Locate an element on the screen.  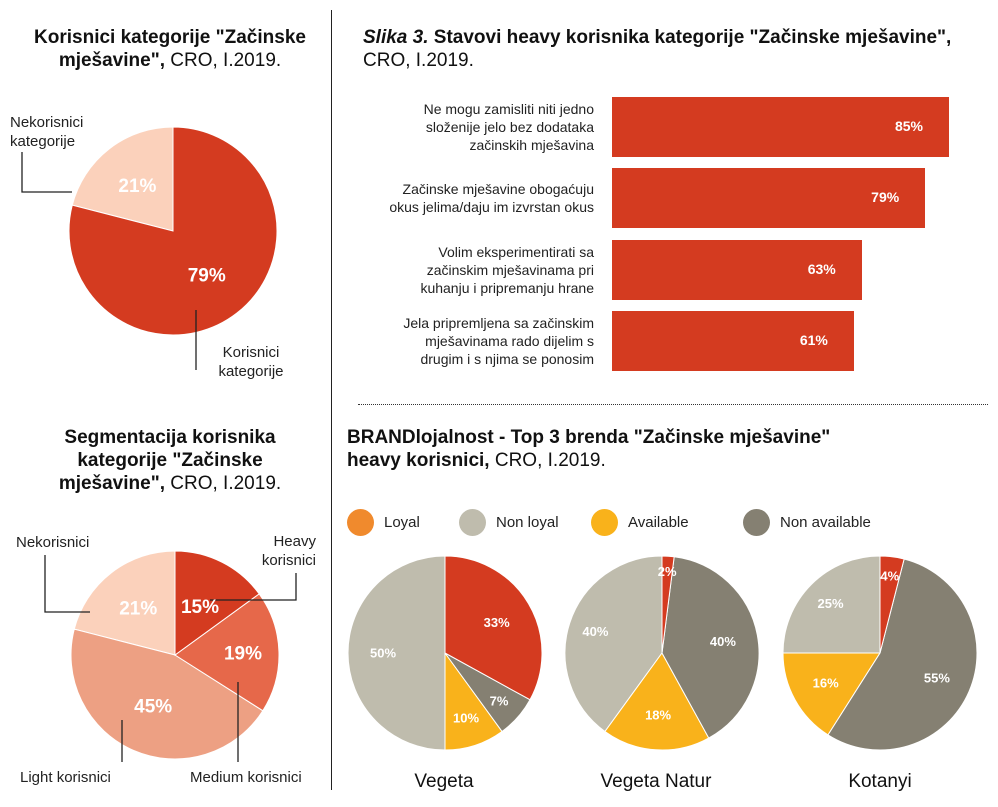
pie2-label-heavy: Heavy korisnici is located at coordinates (276, 551).